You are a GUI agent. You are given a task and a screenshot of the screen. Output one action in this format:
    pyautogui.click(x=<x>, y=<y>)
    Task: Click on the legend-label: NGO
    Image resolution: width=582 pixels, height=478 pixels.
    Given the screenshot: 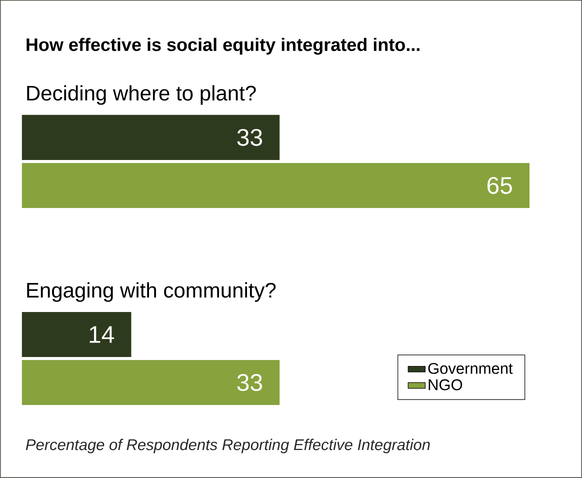 What is the action you would take?
    pyautogui.click(x=445, y=384)
    